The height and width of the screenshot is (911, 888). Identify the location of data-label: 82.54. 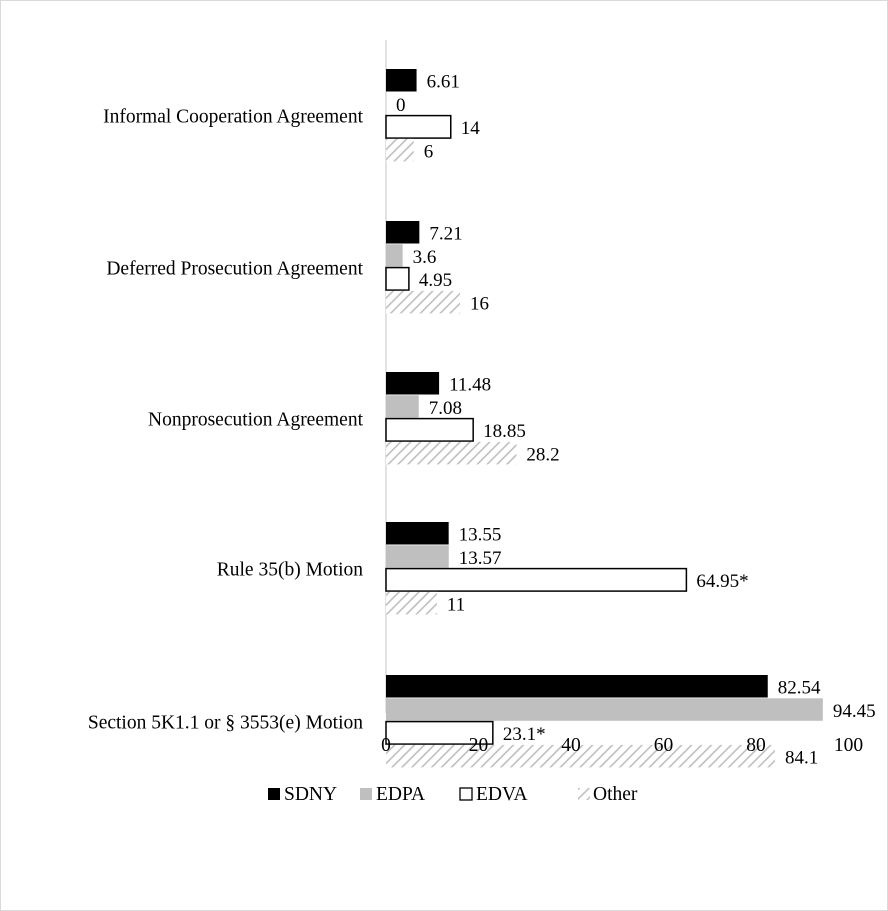
(799, 688).